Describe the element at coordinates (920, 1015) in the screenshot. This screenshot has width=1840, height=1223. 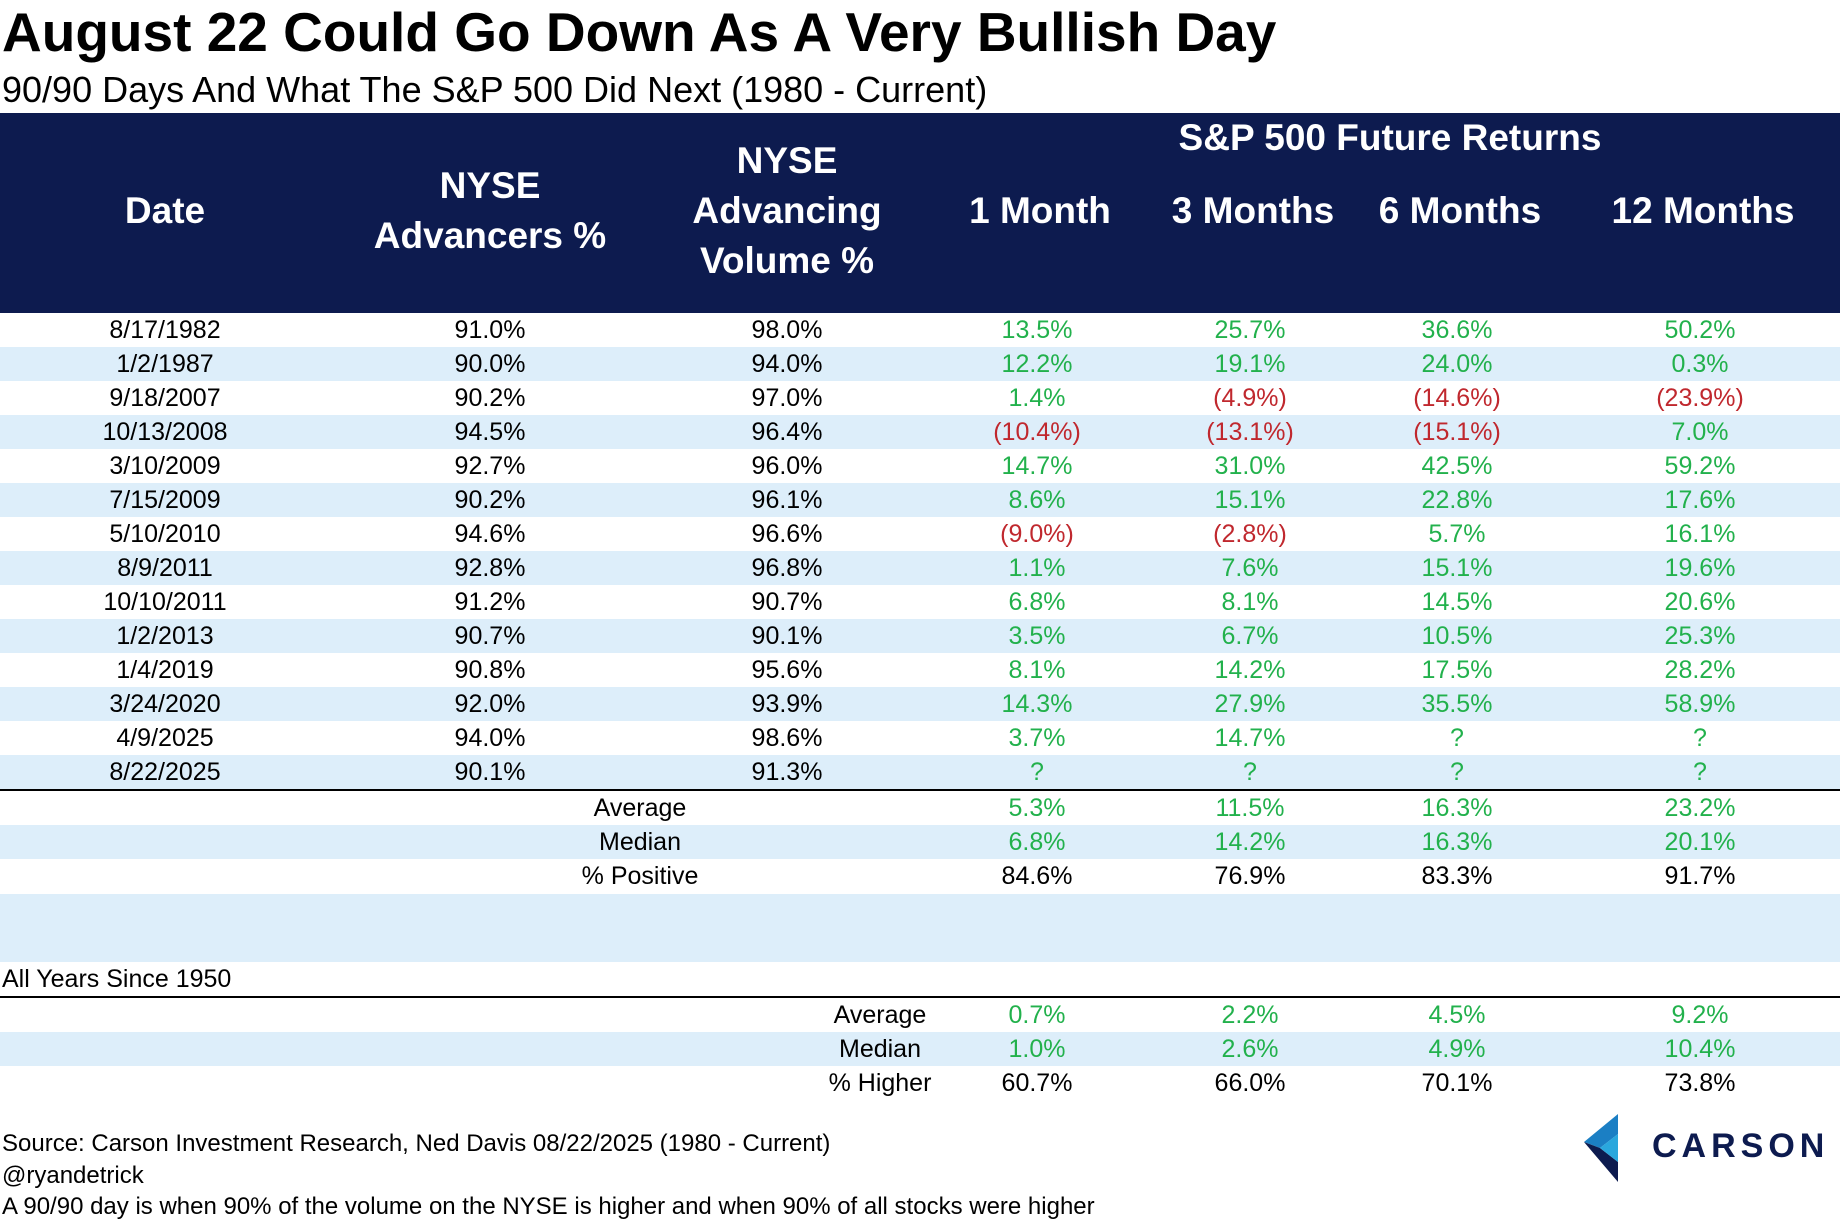
I see `all-years-row: Average 0.7% 2.2% 4.5% 9.2%` at that location.